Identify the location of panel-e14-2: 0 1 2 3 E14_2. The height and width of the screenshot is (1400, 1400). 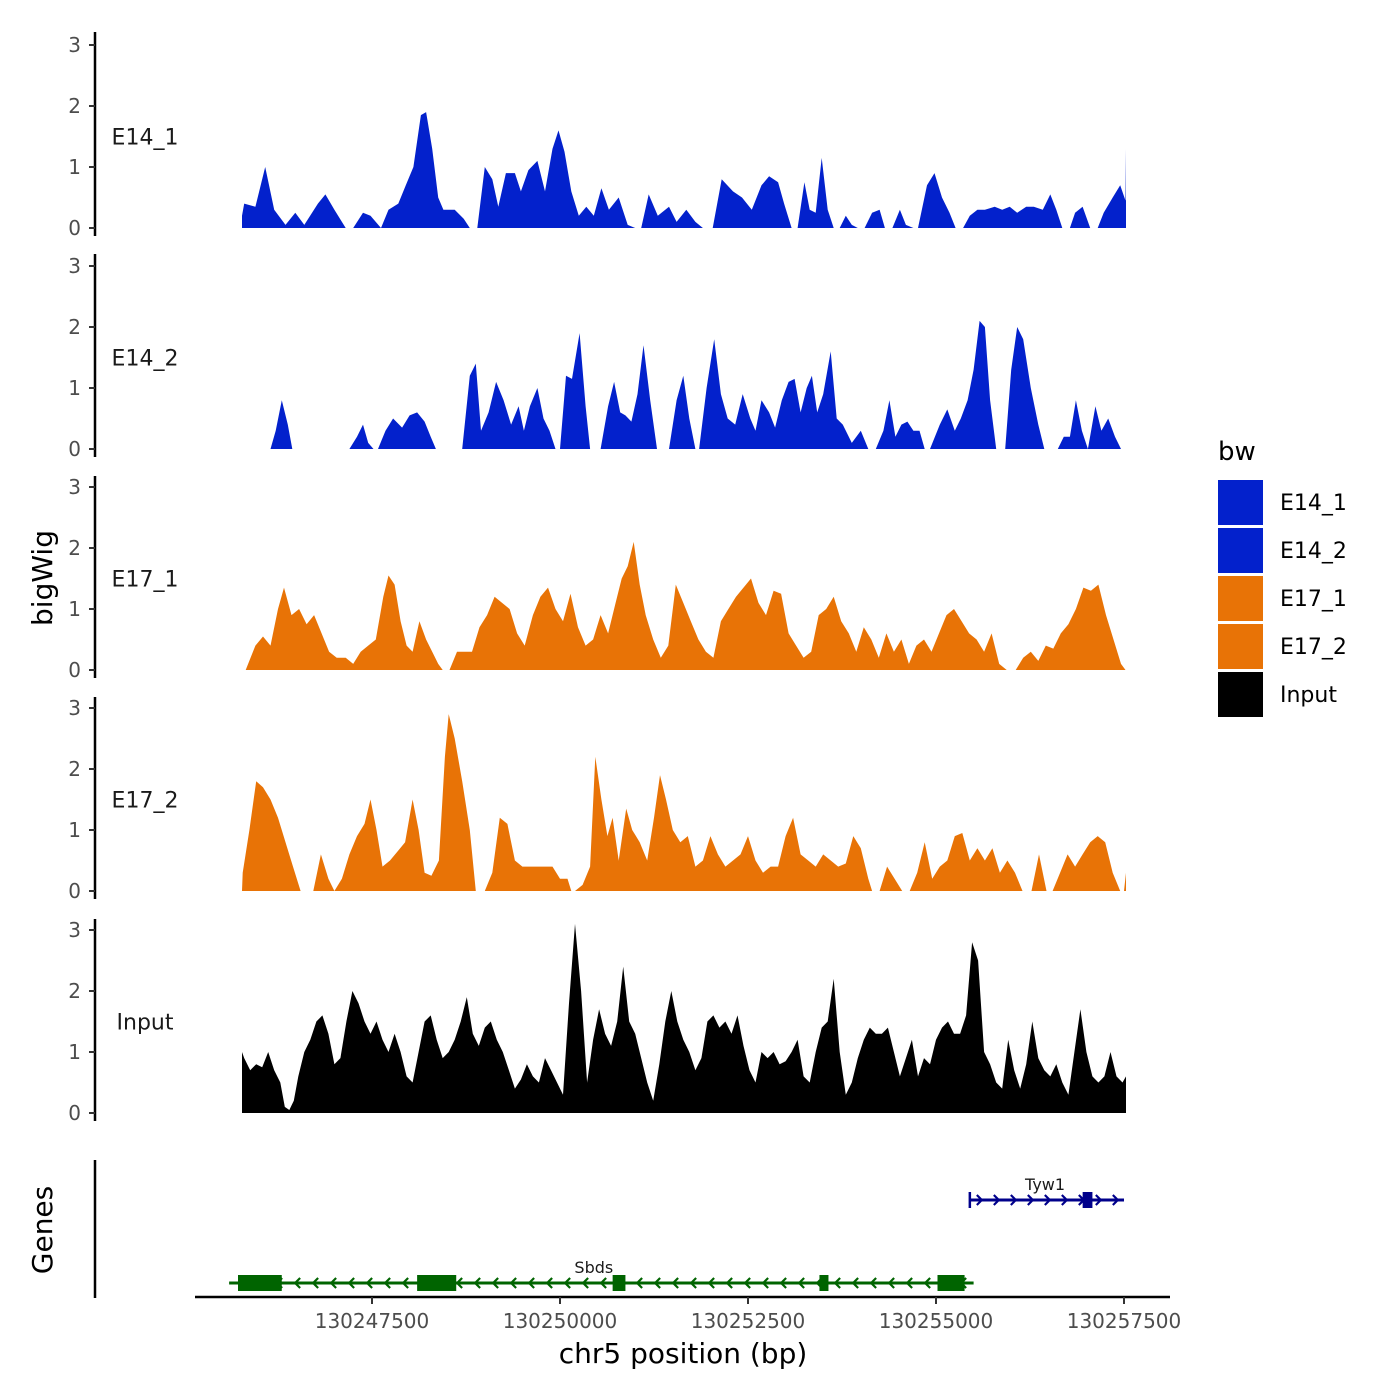
(594, 357).